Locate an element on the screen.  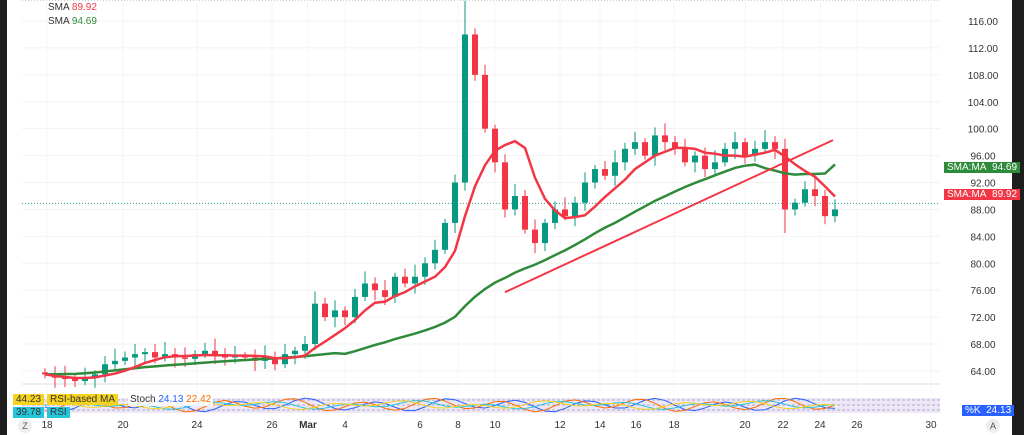
y-tick-label: 116.00 is located at coordinates (983, 22).